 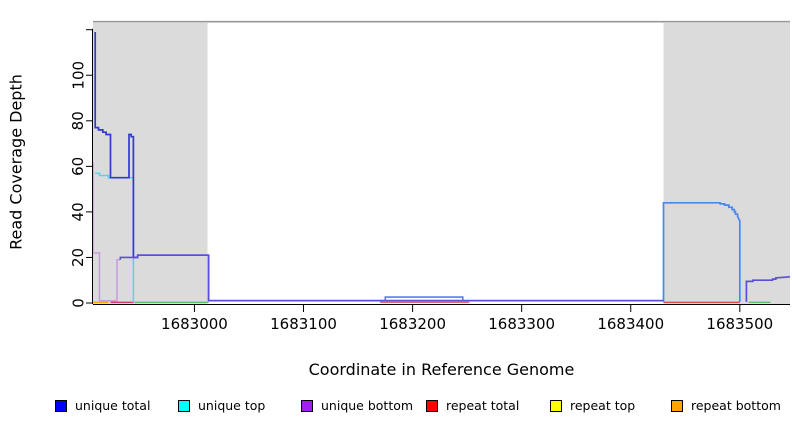 I want to click on y-axis-title: Read Coverage Depth, so click(x=16, y=162).